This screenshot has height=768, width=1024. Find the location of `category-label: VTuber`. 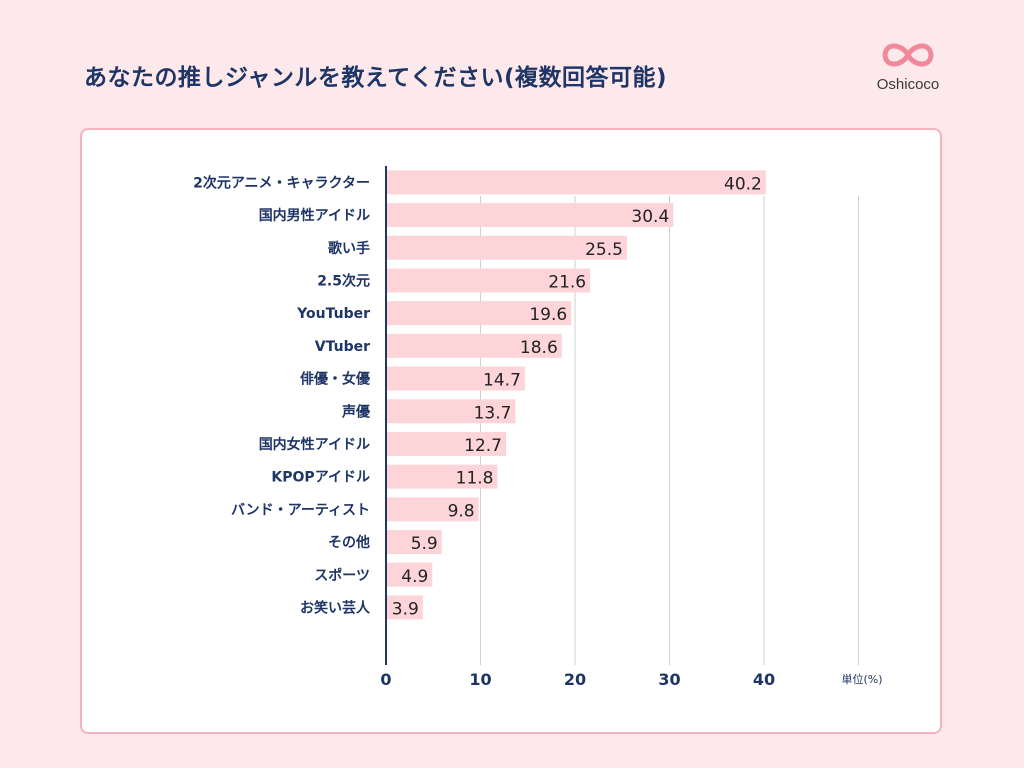

category-label: VTuber is located at coordinates (342, 347).